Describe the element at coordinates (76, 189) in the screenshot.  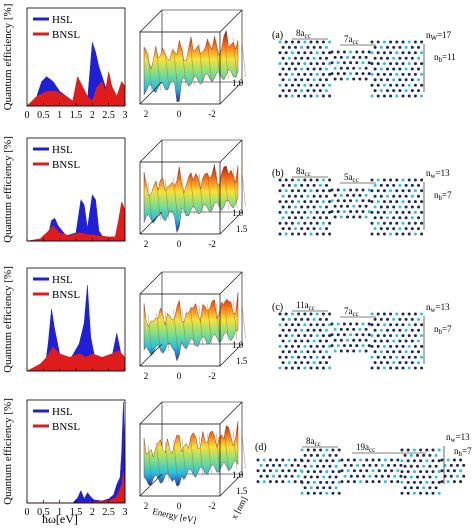
I see `plot-frame` at that location.